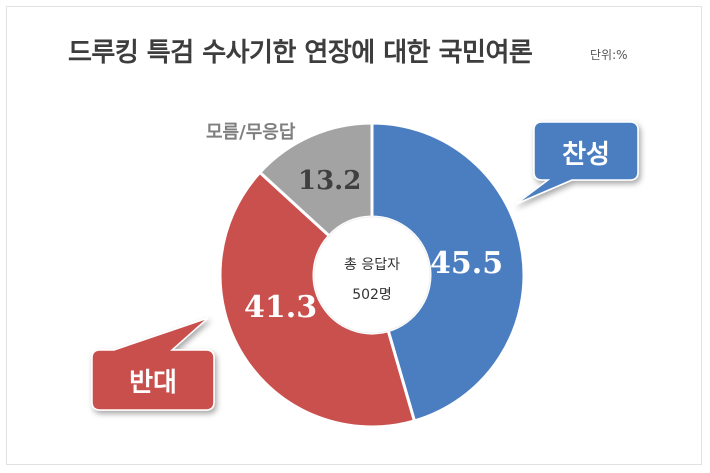 This screenshot has width=710, height=473. What do you see at coordinates (372, 295) in the screenshot?
I see `center-count-label: 502명` at bounding box center [372, 295].